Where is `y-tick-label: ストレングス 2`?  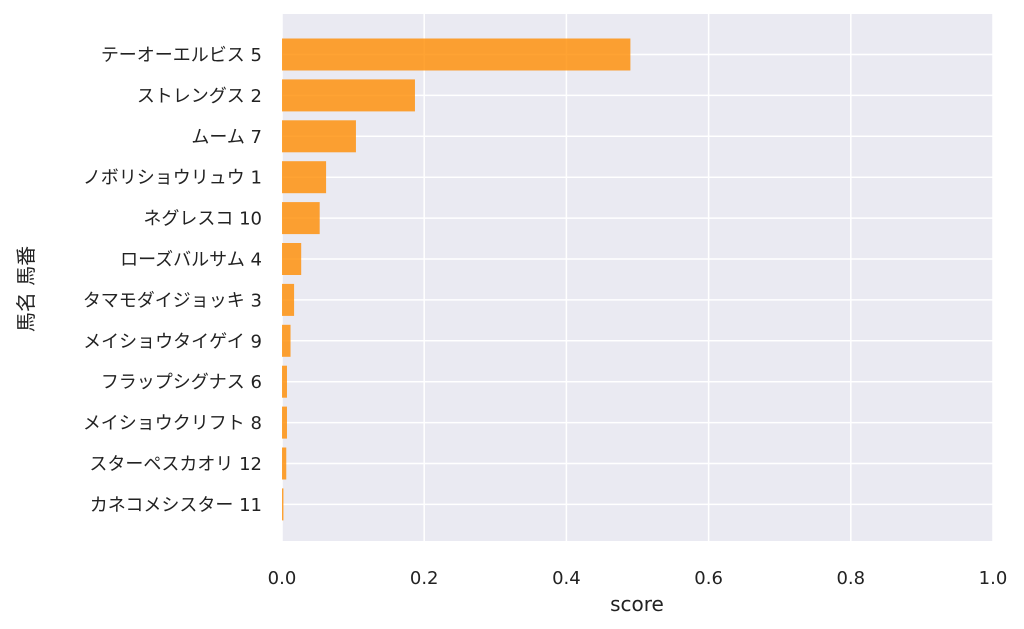
y-tick-label: ストレングス 2 is located at coordinates (199, 96).